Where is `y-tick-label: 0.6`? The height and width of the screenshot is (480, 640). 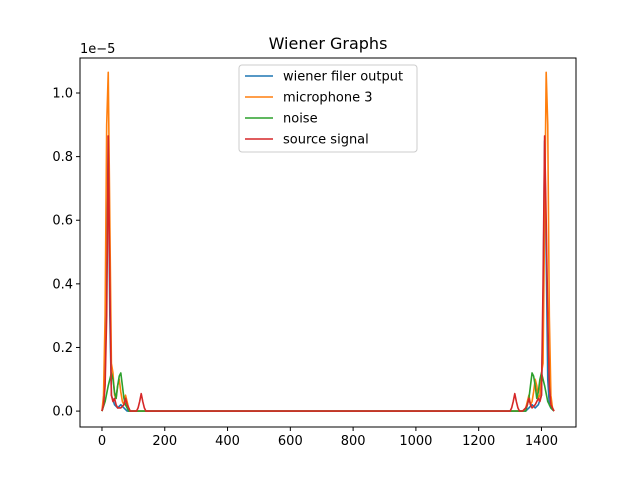 y-tick-label: 0.6 is located at coordinates (62, 221).